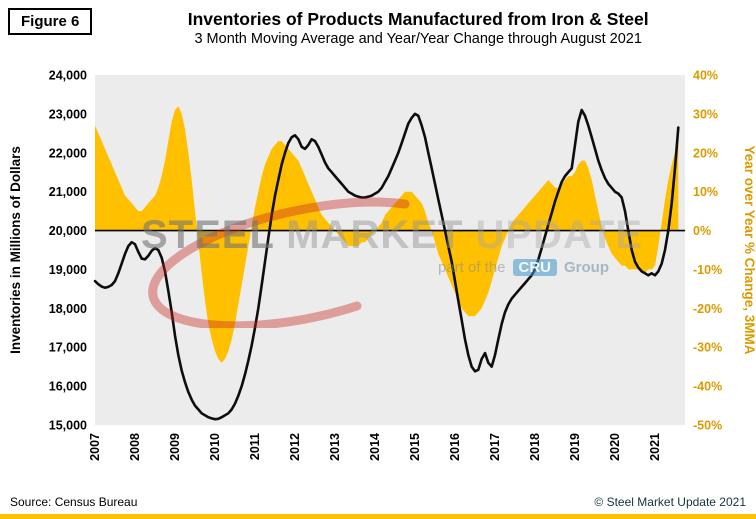 This screenshot has width=756, height=519. Describe the element at coordinates (707, 387) in the screenshot. I see `right-axis-tick: -40%` at that location.